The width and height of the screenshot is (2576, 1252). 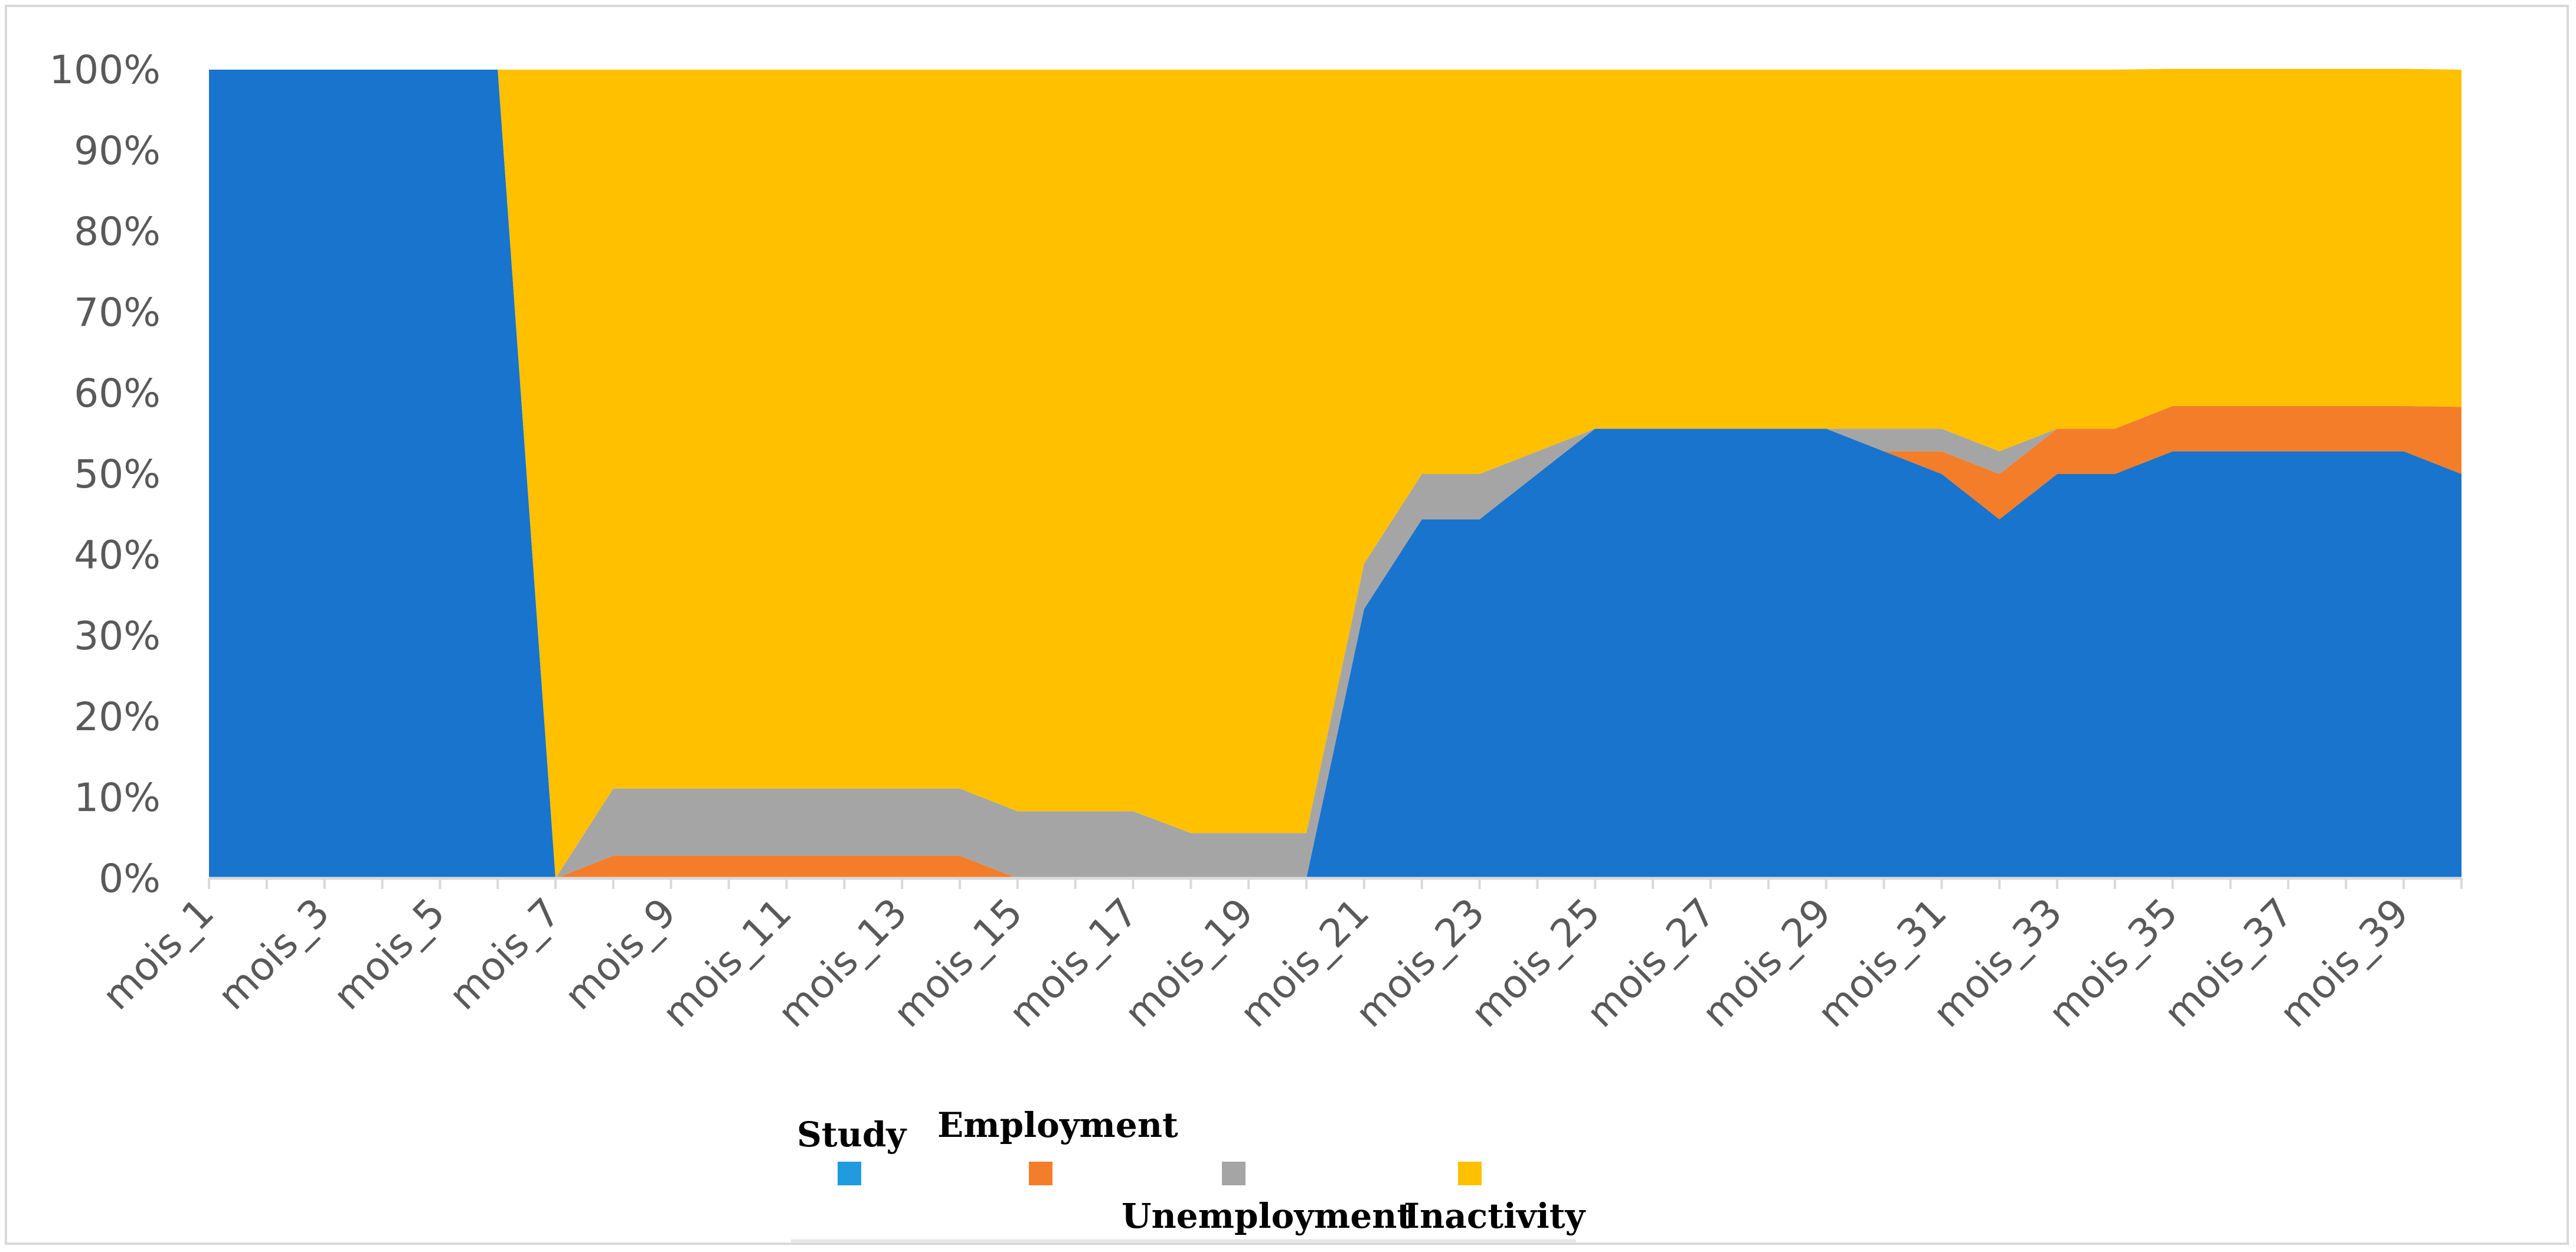 I want to click on x-tick-label: mois_39, so click(x=2344, y=963).